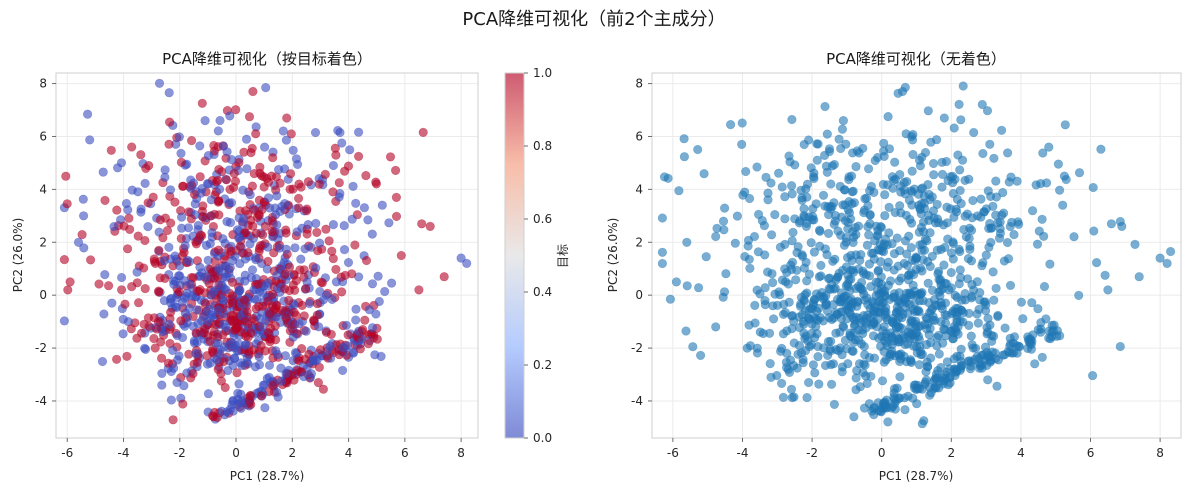 This screenshot has width=1189, height=495. Describe the element at coordinates (637, 348) in the screenshot. I see `y-tick-label: -2` at that location.